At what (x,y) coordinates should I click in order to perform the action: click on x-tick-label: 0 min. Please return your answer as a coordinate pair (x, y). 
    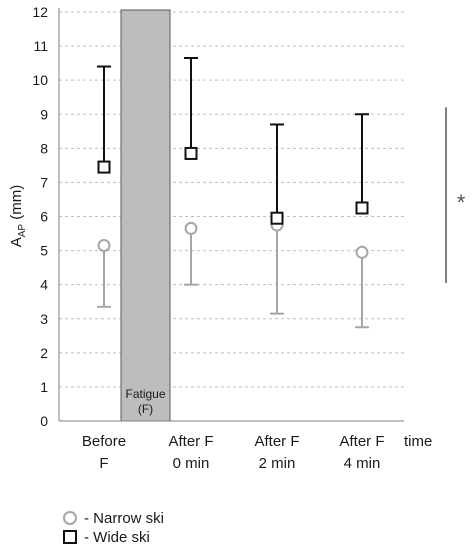
    Looking at the image, I should click on (191, 463).